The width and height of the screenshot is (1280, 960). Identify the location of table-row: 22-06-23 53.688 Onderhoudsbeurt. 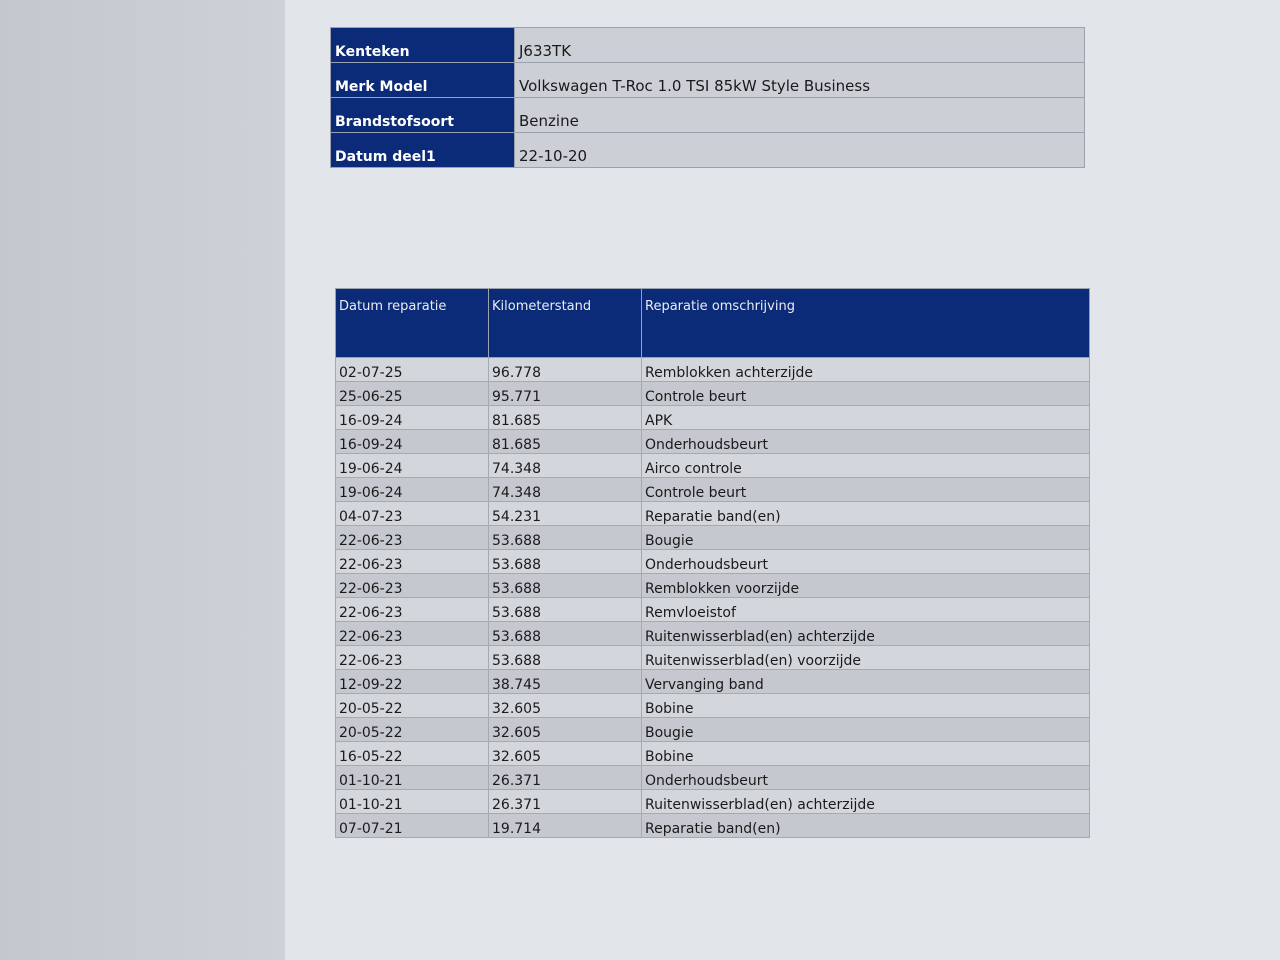
(712, 561).